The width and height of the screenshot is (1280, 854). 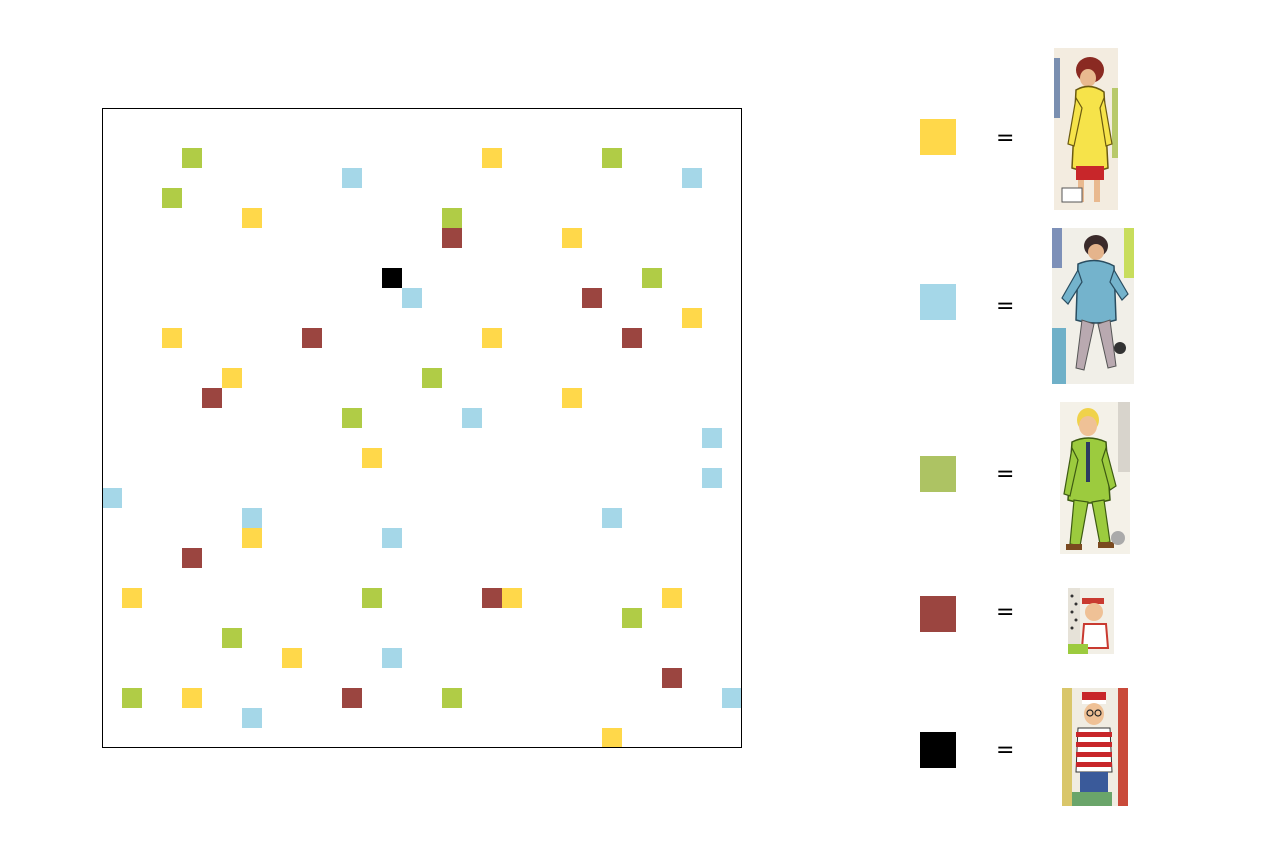 I want to click on man-in-blue-jacket-icon, so click(x=1093, y=306).